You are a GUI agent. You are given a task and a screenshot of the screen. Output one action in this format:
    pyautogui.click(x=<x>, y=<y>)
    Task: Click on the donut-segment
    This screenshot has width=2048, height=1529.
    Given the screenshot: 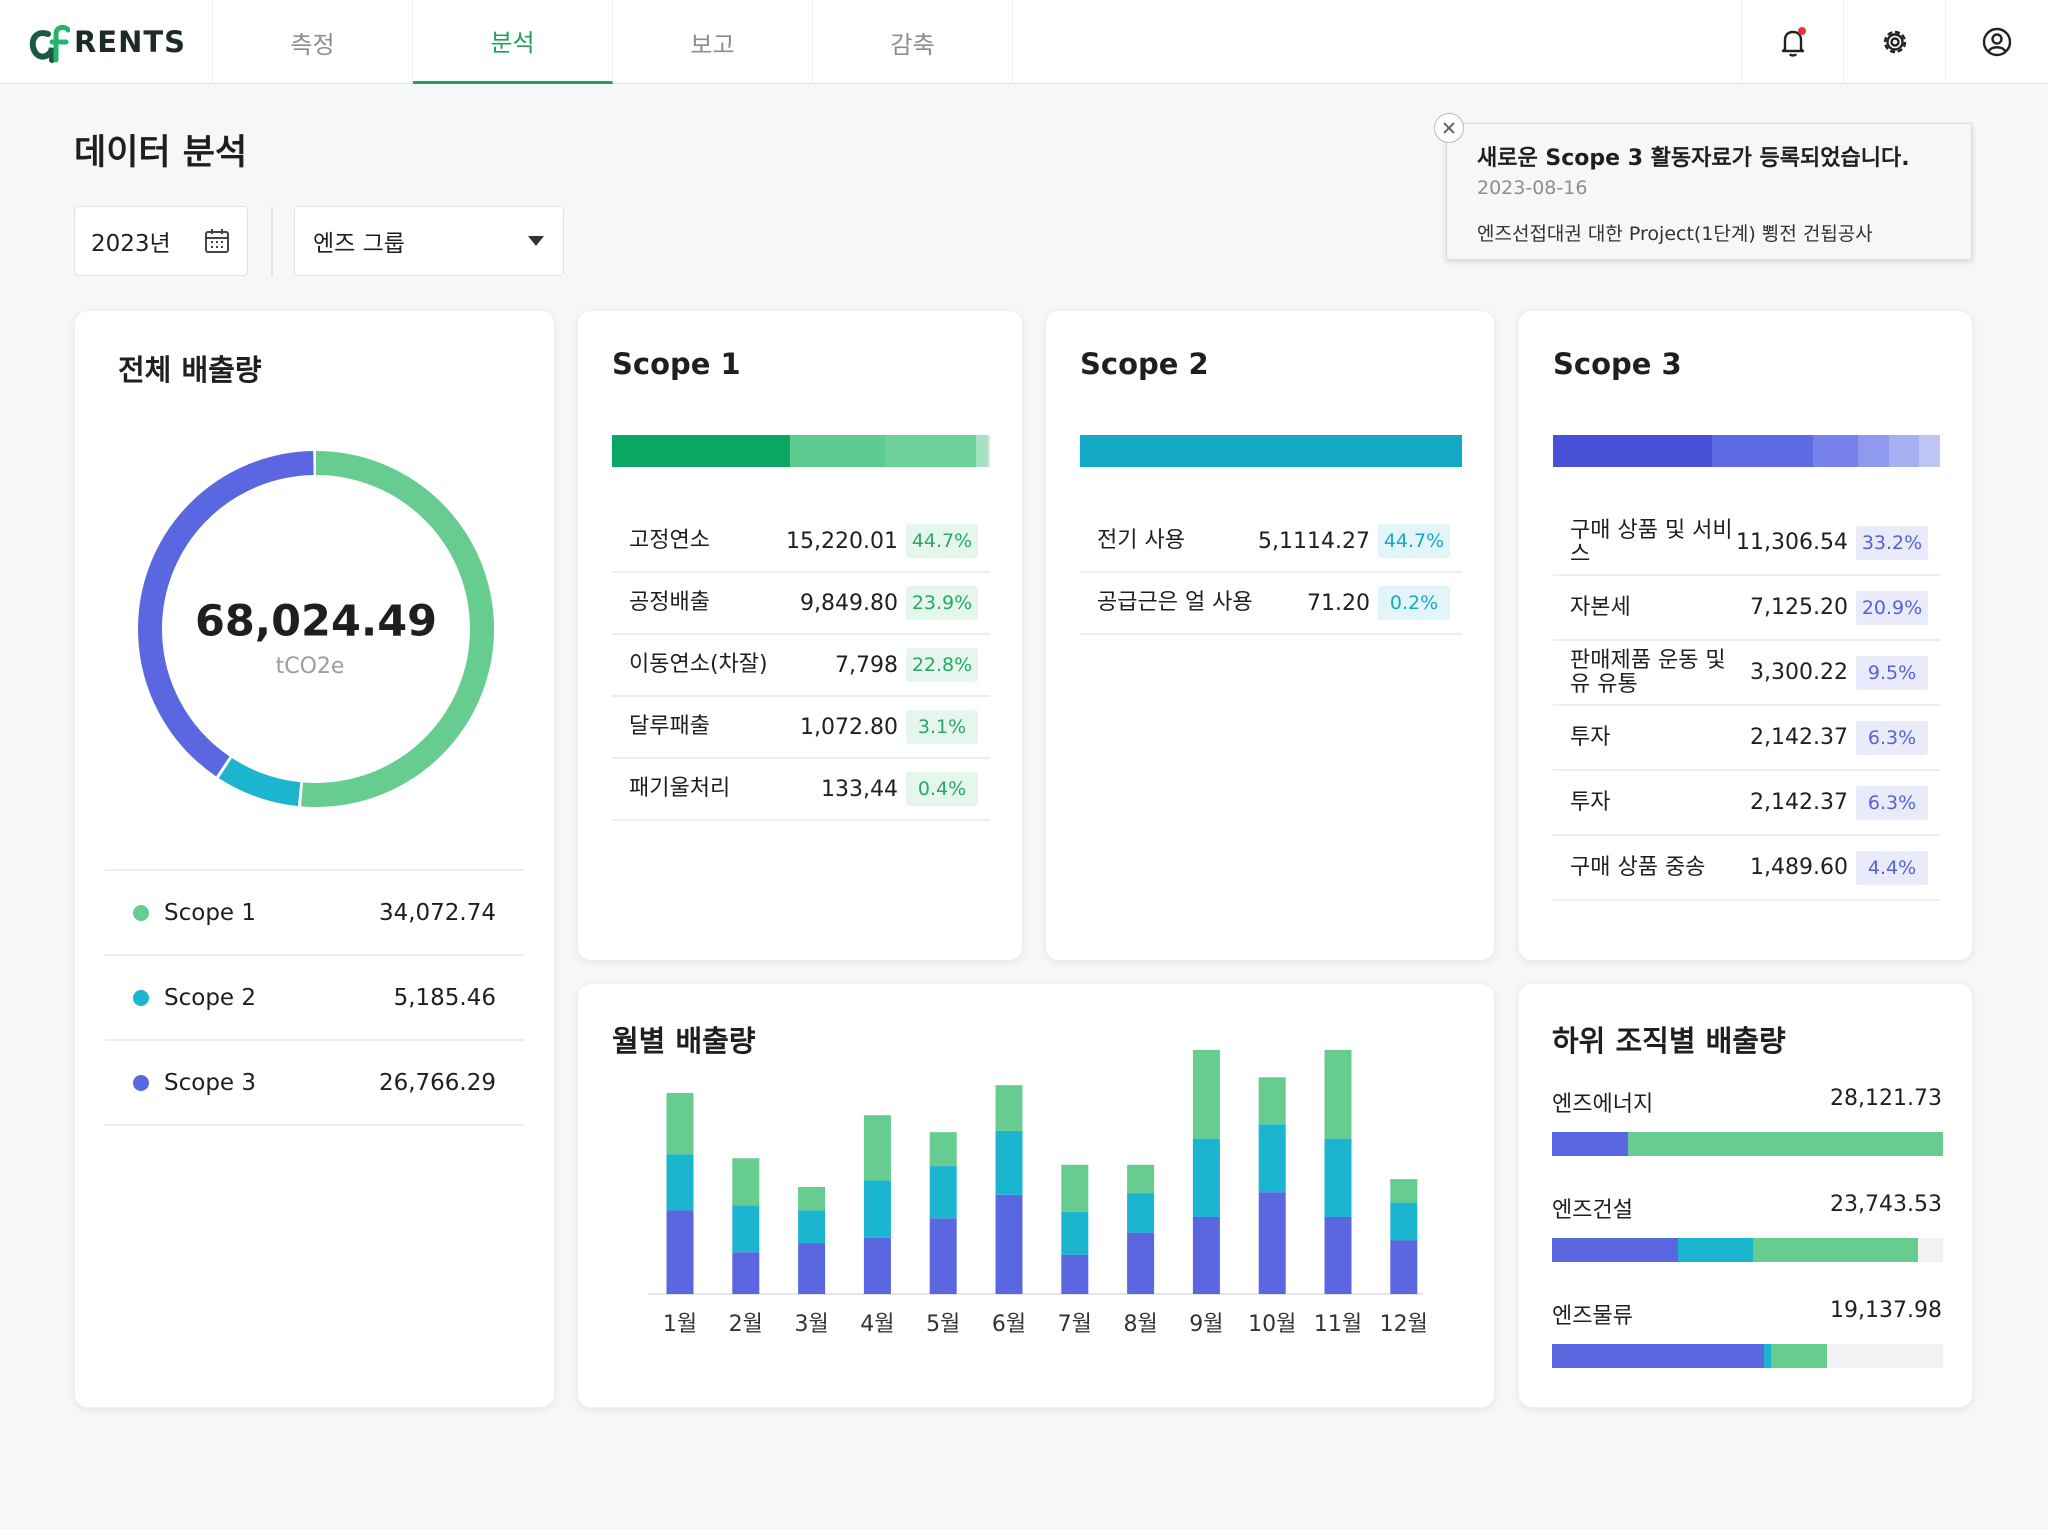 What is the action you would take?
    pyautogui.click(x=316, y=629)
    